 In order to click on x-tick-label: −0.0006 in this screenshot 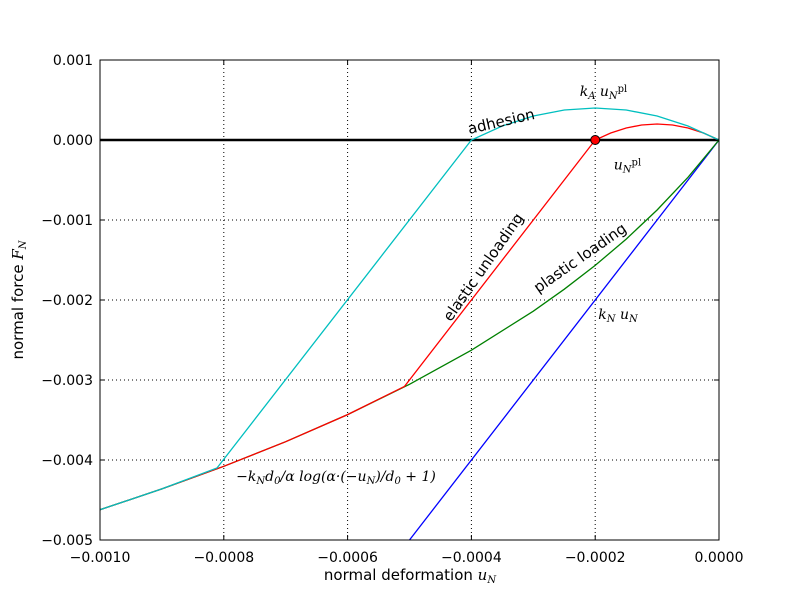, I will do `click(347, 558)`.